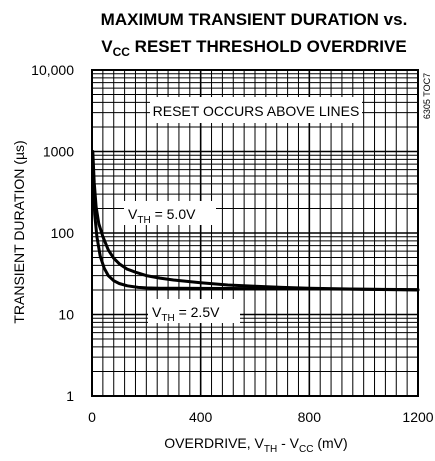 The width and height of the screenshot is (435, 461). I want to click on chart-title-line1: MAXIMUM TRANSIENT DURATION vs., so click(254, 19).